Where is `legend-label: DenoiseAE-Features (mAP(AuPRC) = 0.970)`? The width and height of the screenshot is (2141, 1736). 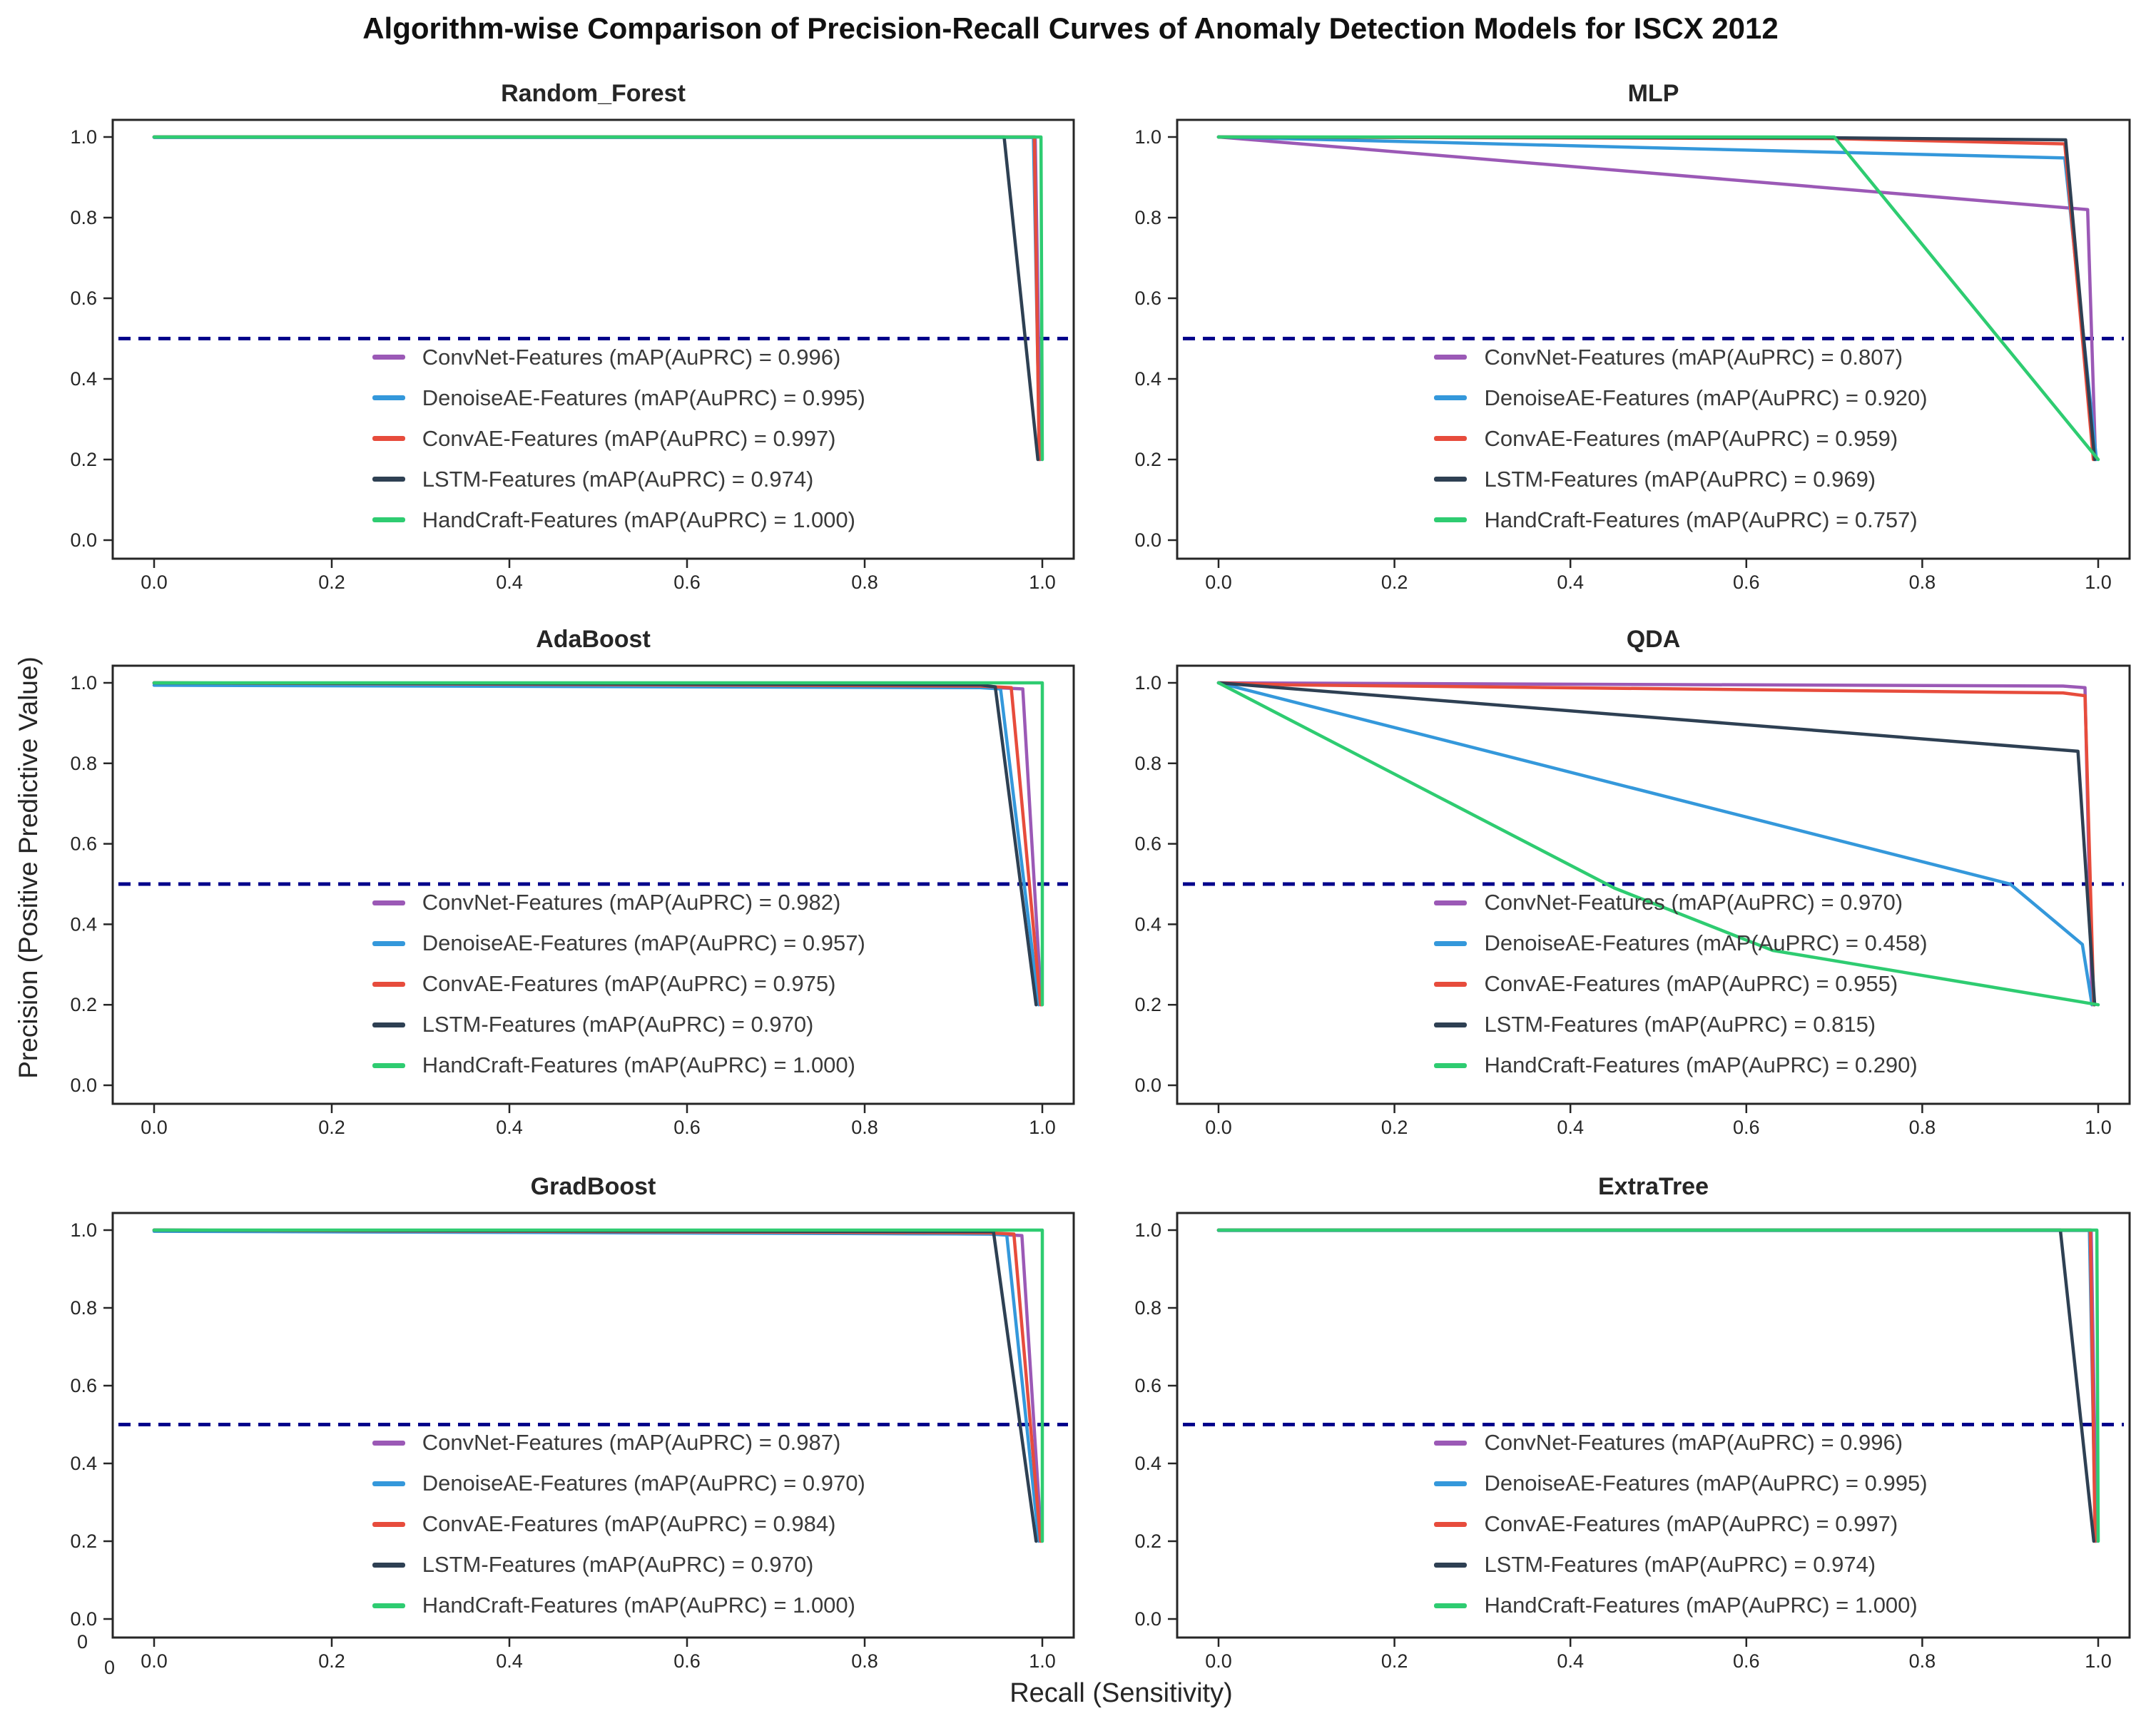
legend-label: DenoiseAE-Features (mAP(AuPRC) = 0.970) is located at coordinates (643, 1483).